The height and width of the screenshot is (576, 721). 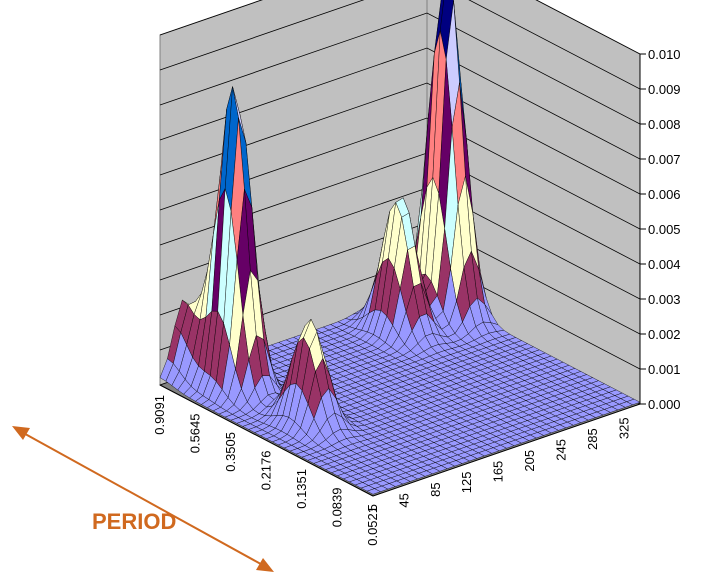 I want to click on x-tick-label: 125, so click(x=466, y=483).